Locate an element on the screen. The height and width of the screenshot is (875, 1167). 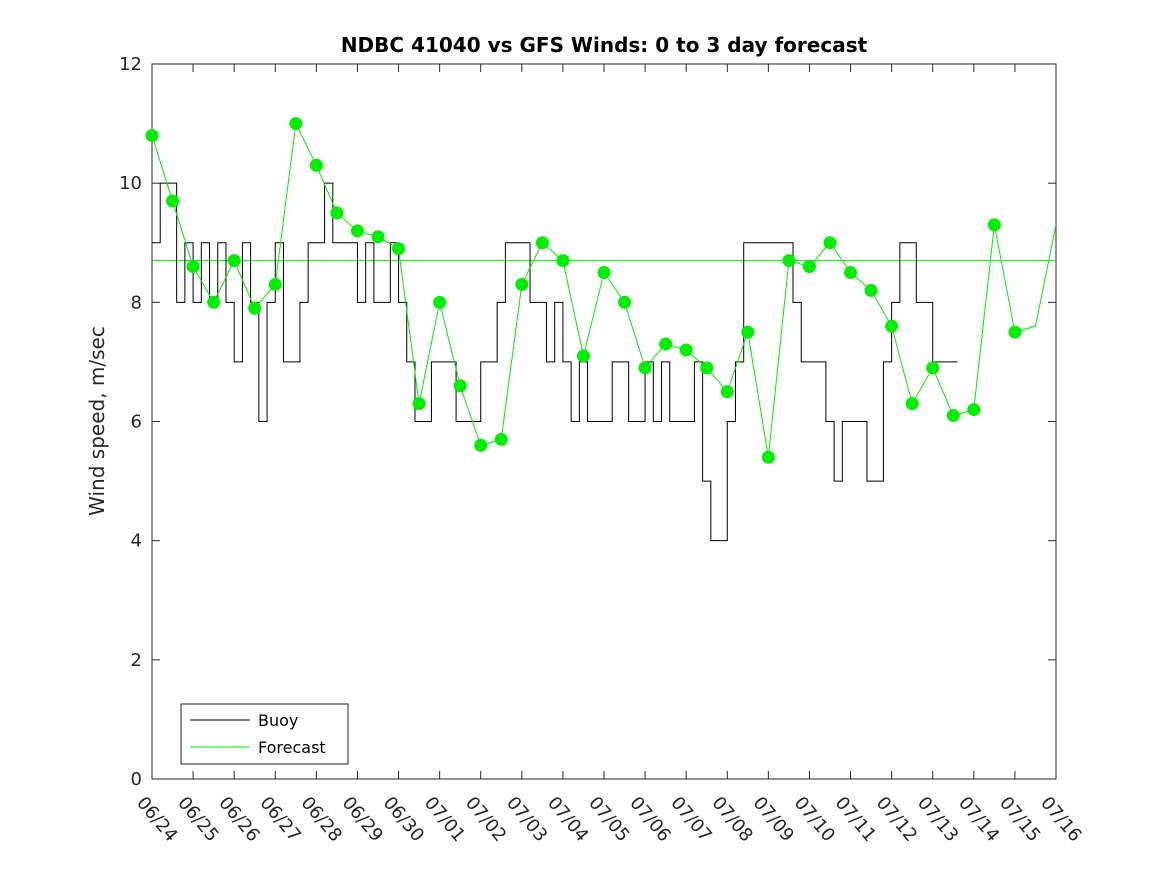
legend-box is located at coordinates (264, 734).